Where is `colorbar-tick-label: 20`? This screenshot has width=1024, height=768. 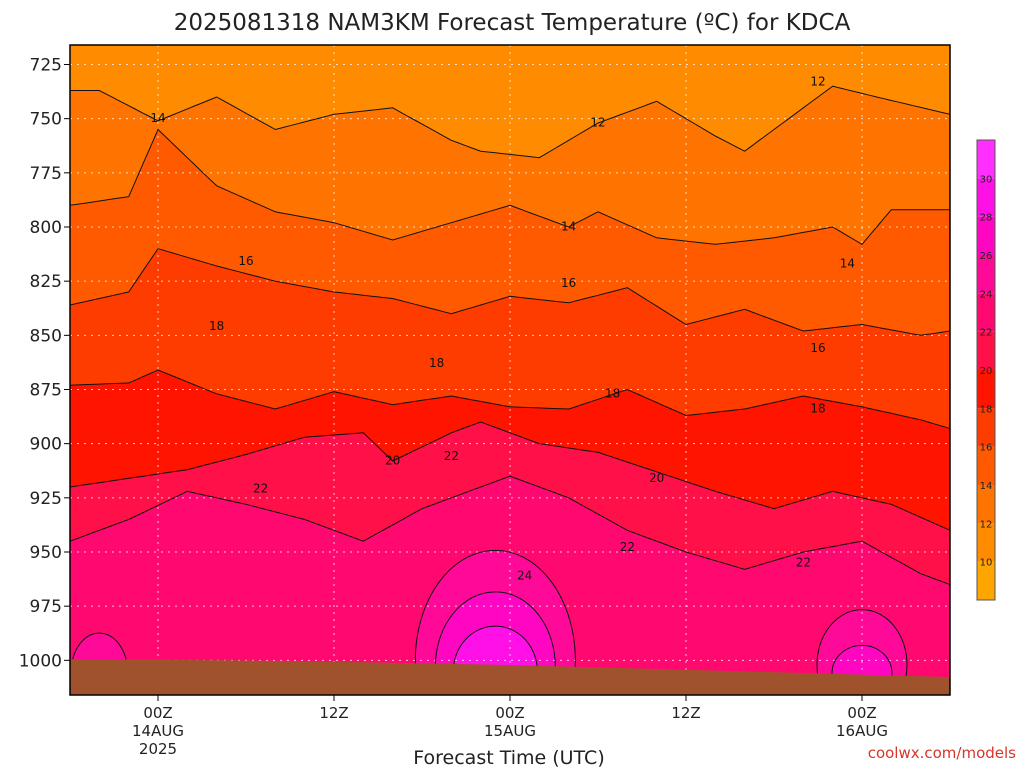
colorbar-tick-label: 20 is located at coordinates (986, 371).